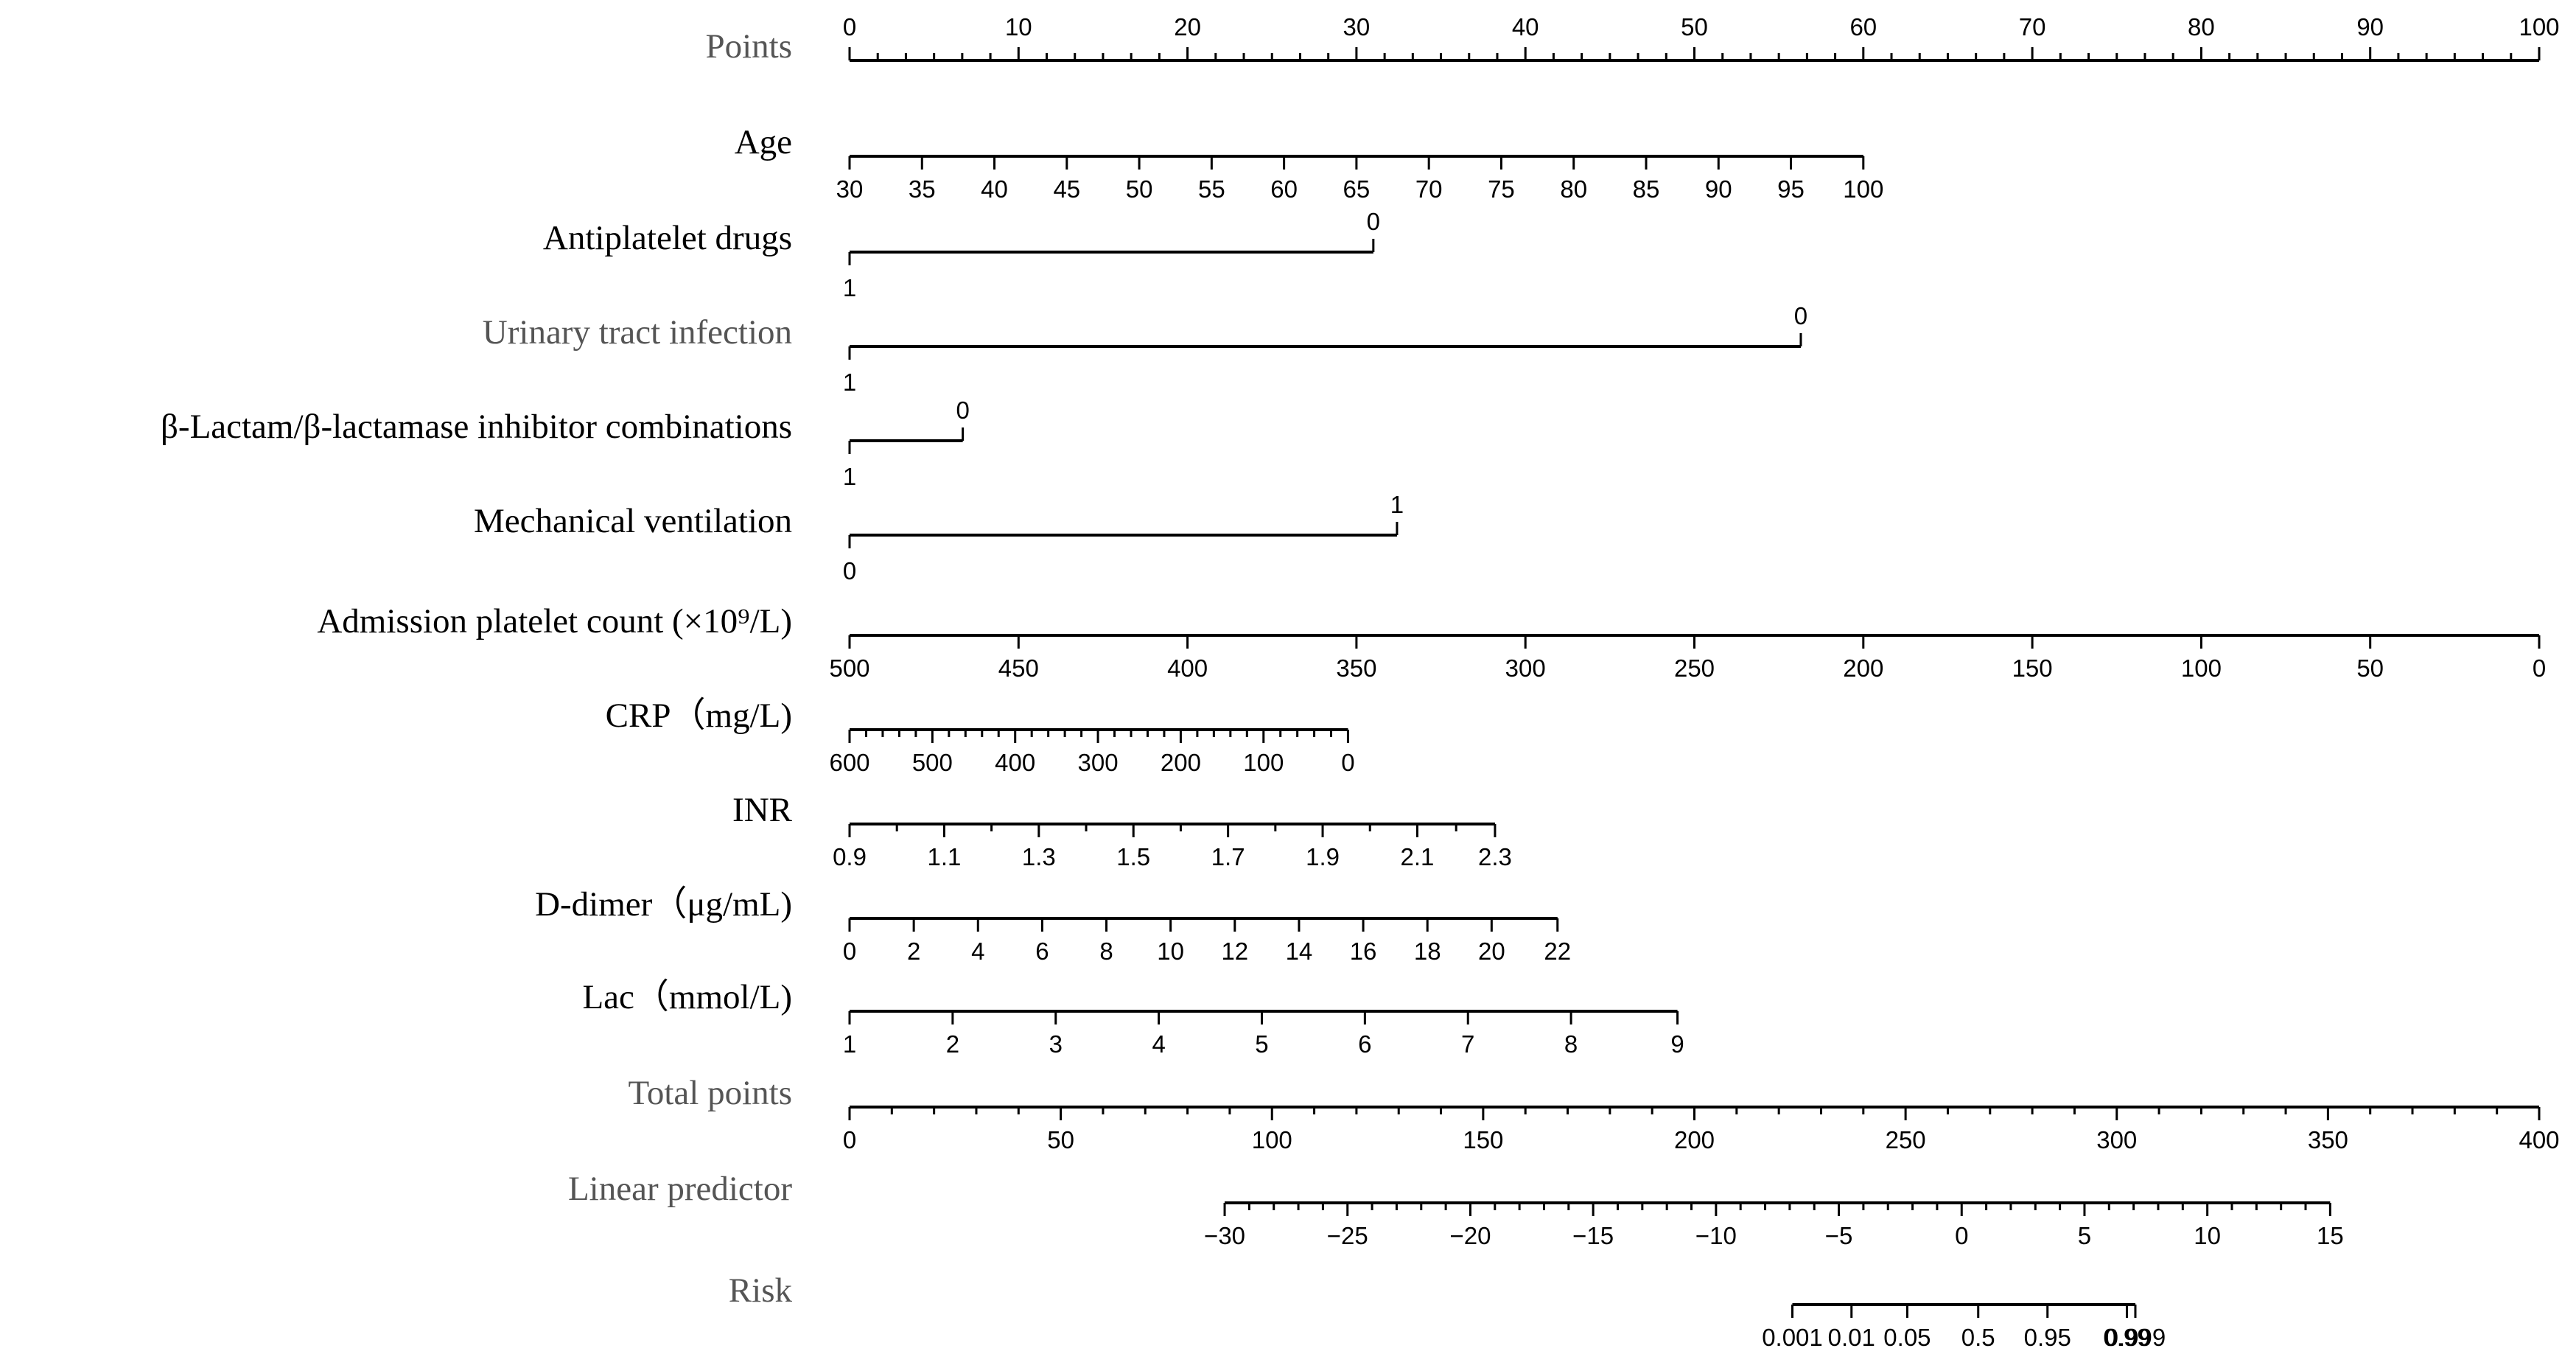  Describe the element at coordinates (1467, 1044) in the screenshot. I see `tick-label-lac-mmol-l: 7` at that location.